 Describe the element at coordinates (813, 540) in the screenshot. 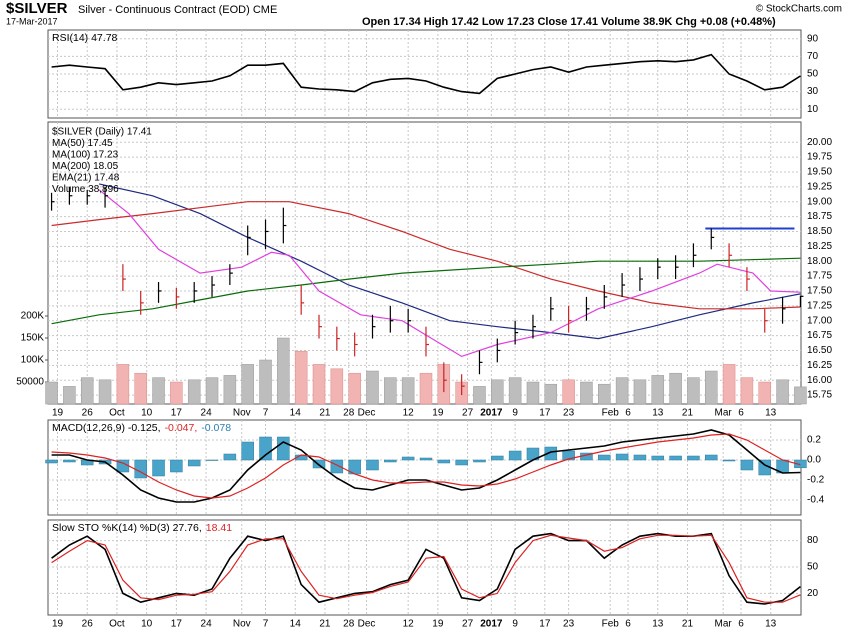

I see `y-tick-label: 80` at that location.